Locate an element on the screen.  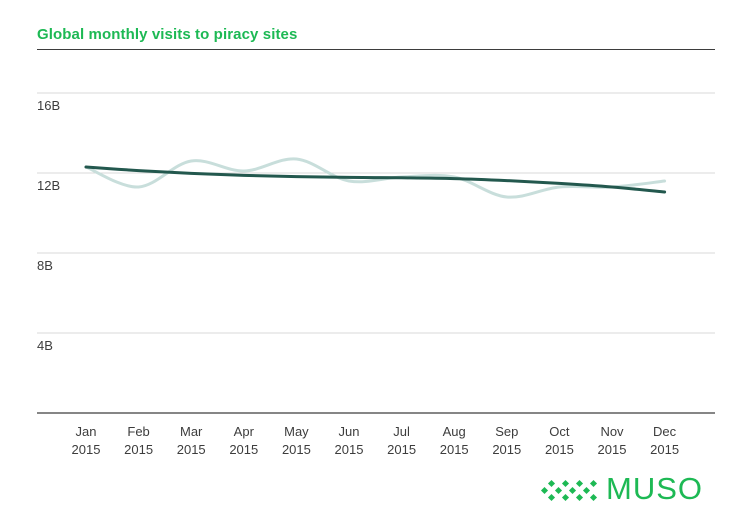
series-line-trend is located at coordinates (375, 179).